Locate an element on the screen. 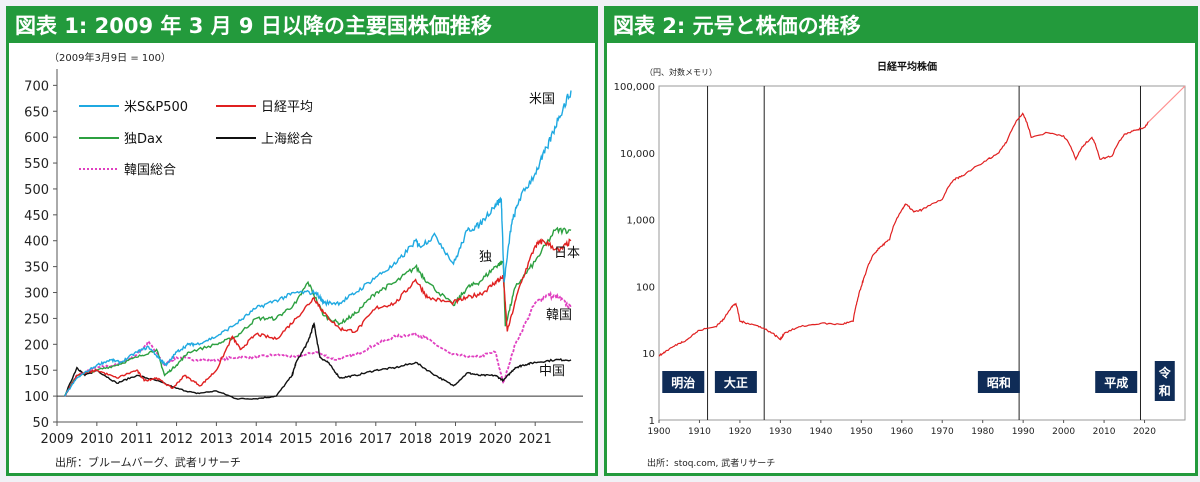 The width and height of the screenshot is (1200, 482). x-tick-label: 1910 is located at coordinates (699, 432).